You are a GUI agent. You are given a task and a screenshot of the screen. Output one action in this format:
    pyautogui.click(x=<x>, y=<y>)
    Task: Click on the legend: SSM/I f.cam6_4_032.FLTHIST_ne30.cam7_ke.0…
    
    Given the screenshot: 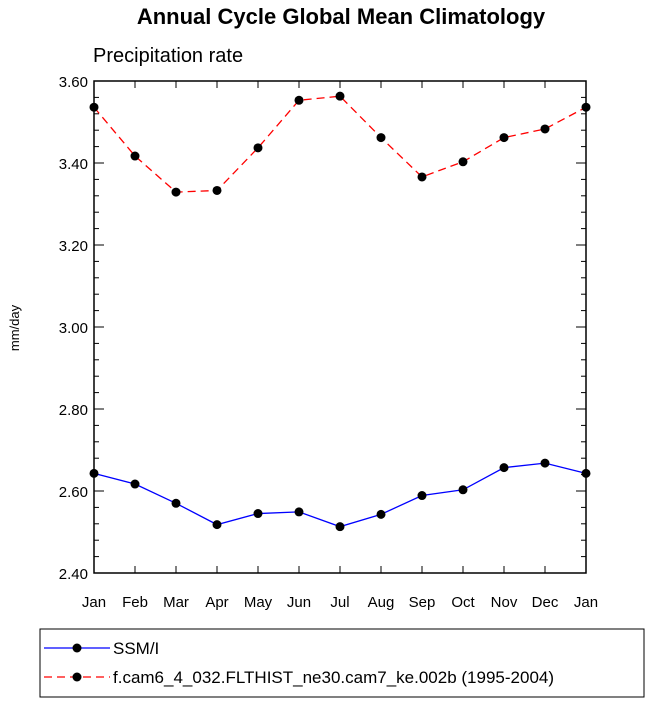 What is the action you would take?
    pyautogui.click(x=342, y=663)
    